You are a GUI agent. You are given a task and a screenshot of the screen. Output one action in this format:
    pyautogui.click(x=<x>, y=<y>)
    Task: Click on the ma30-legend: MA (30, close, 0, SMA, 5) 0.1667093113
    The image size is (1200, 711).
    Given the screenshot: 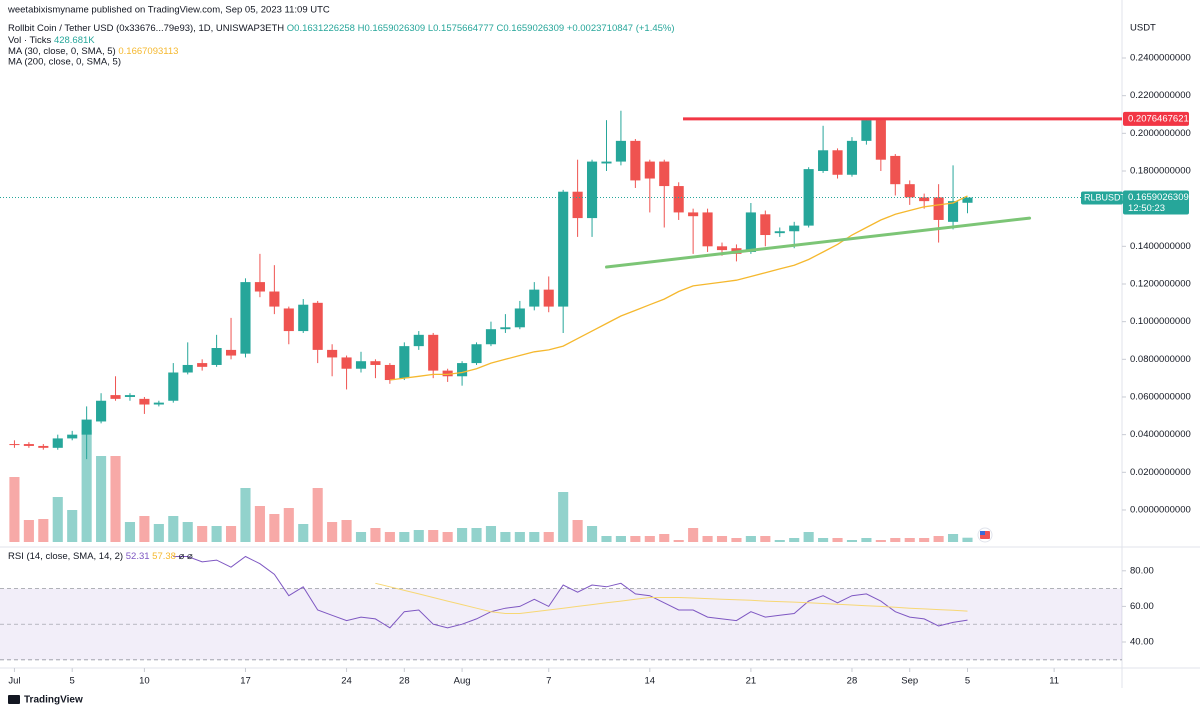 What is the action you would take?
    pyautogui.click(x=93, y=51)
    